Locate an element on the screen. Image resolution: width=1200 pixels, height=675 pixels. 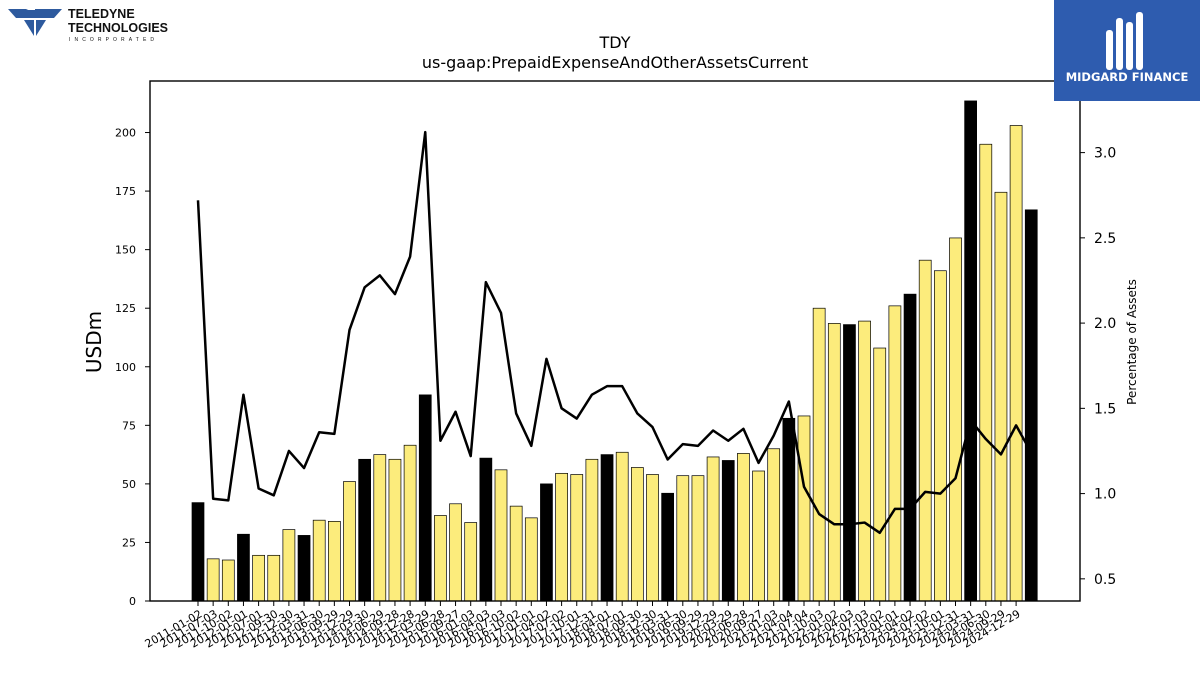
chart-title: TDY is located at coordinates (615, 42).